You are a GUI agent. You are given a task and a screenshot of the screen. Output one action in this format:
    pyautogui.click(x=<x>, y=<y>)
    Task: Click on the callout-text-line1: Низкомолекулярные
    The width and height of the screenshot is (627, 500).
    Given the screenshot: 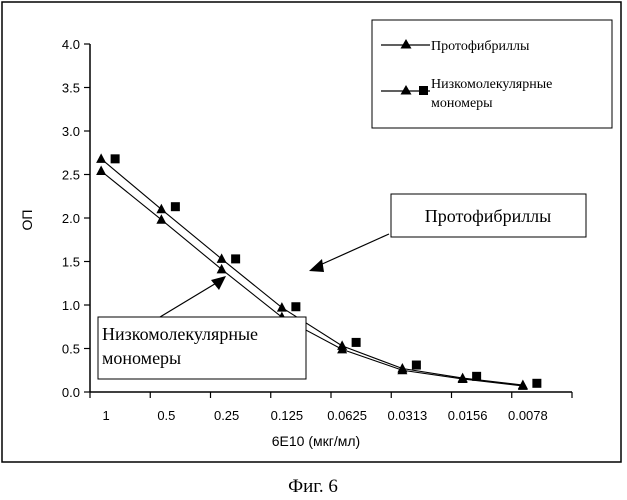 What is the action you would take?
    pyautogui.click(x=180, y=334)
    